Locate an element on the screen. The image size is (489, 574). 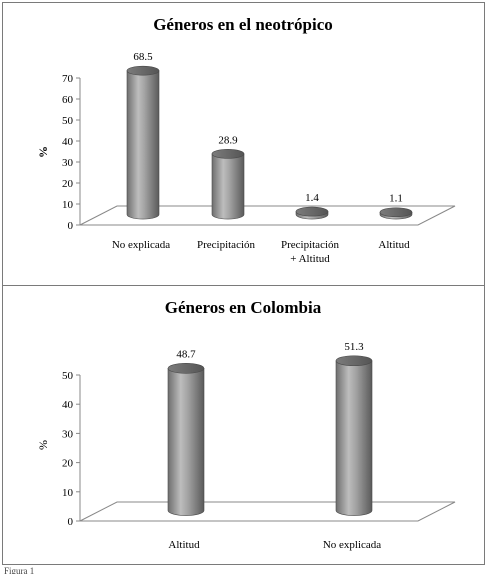
figure-caption: Figura 1 is located at coordinates (19, 570).